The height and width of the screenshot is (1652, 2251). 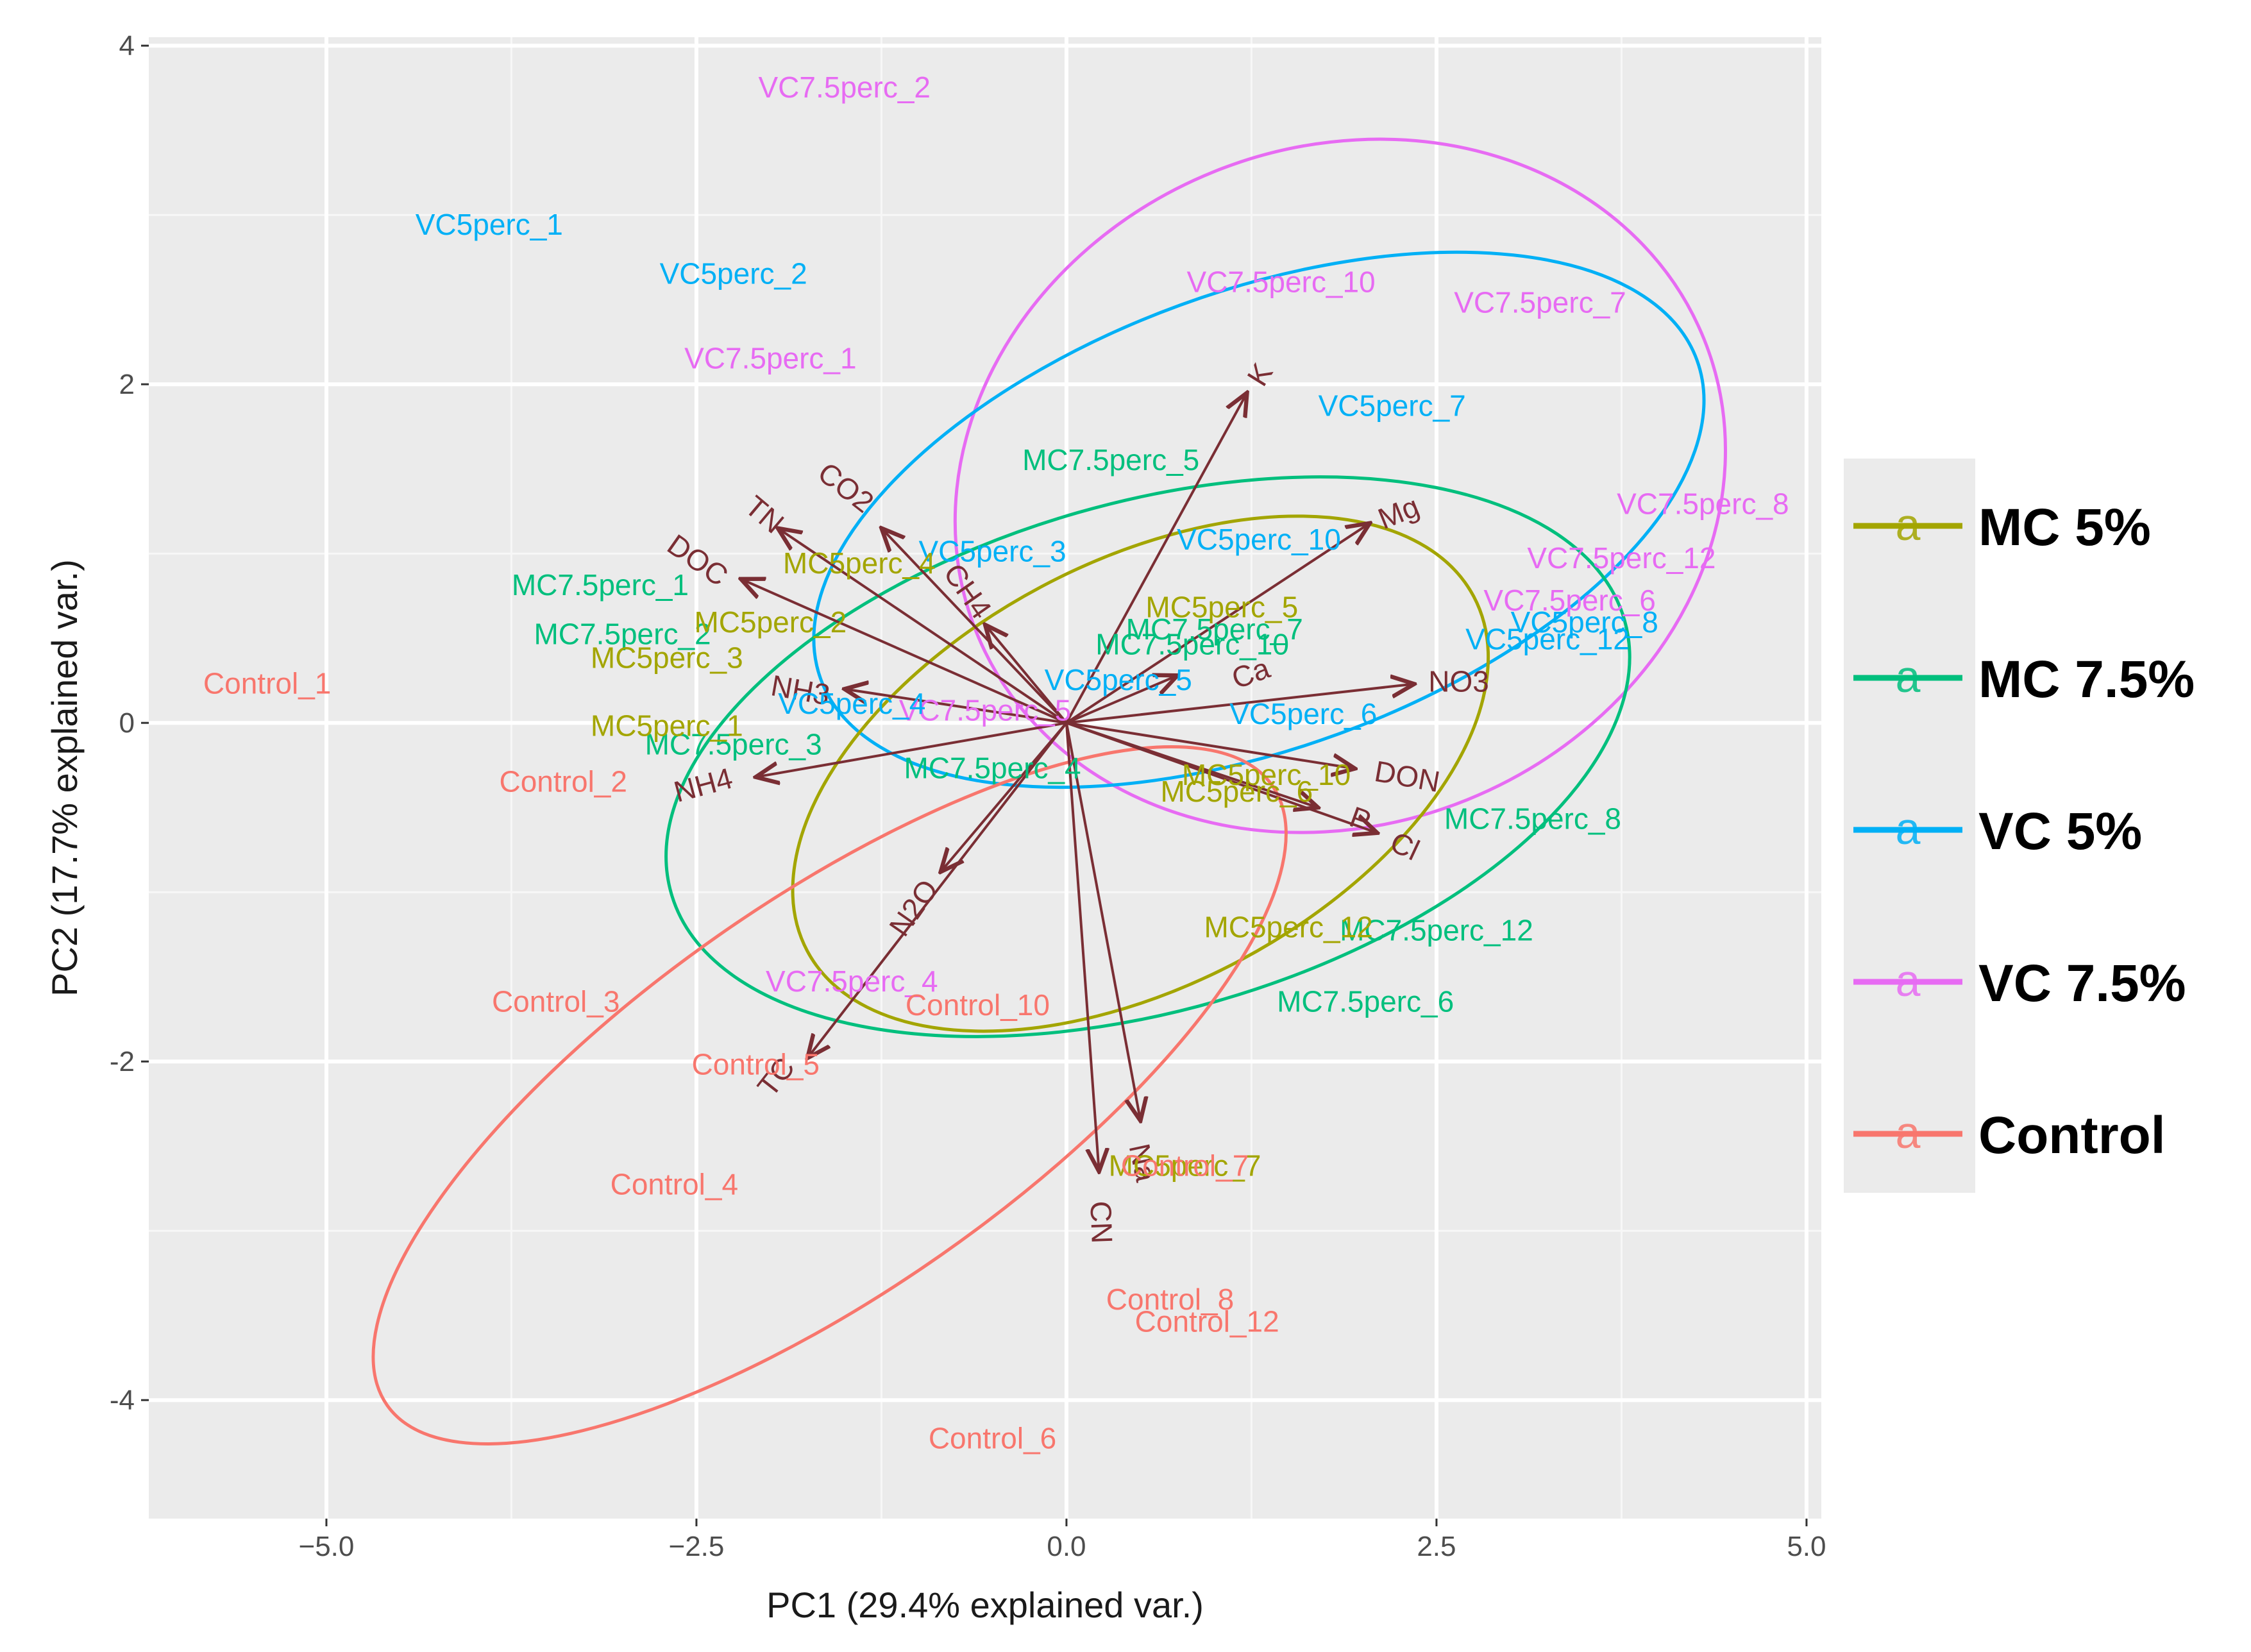 I want to click on legend-label: MC 5%, so click(x=2064, y=527).